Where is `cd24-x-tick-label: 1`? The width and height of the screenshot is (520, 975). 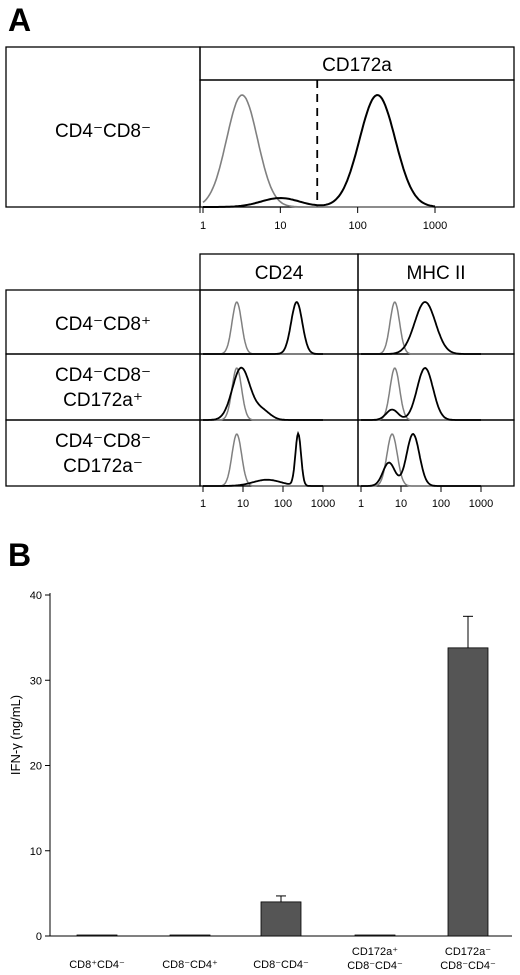 cd24-x-tick-label: 1 is located at coordinates (203, 504).